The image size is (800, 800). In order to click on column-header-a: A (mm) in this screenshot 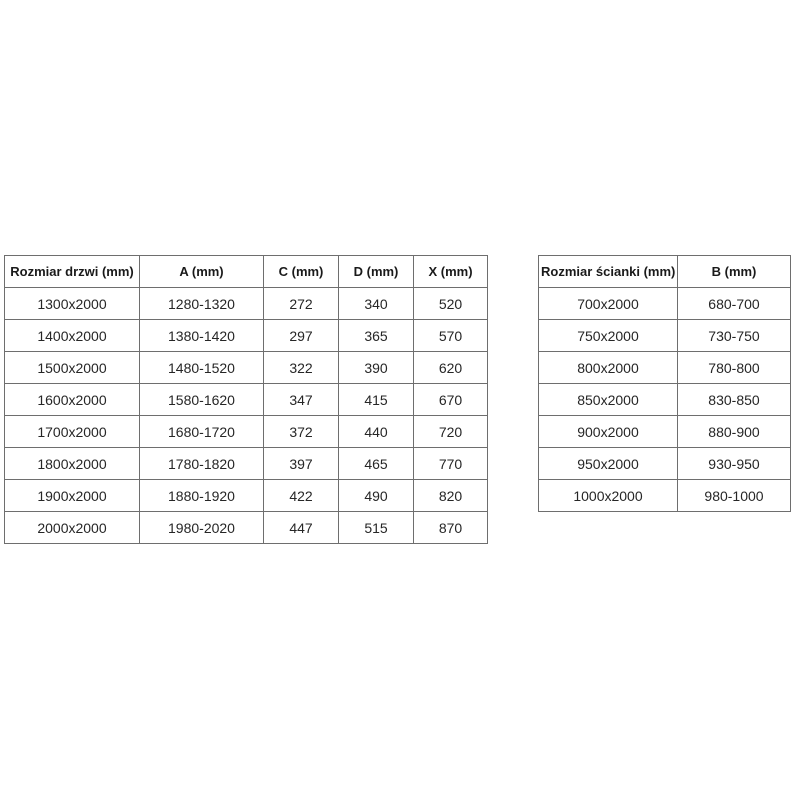, I will do `click(201, 271)`.